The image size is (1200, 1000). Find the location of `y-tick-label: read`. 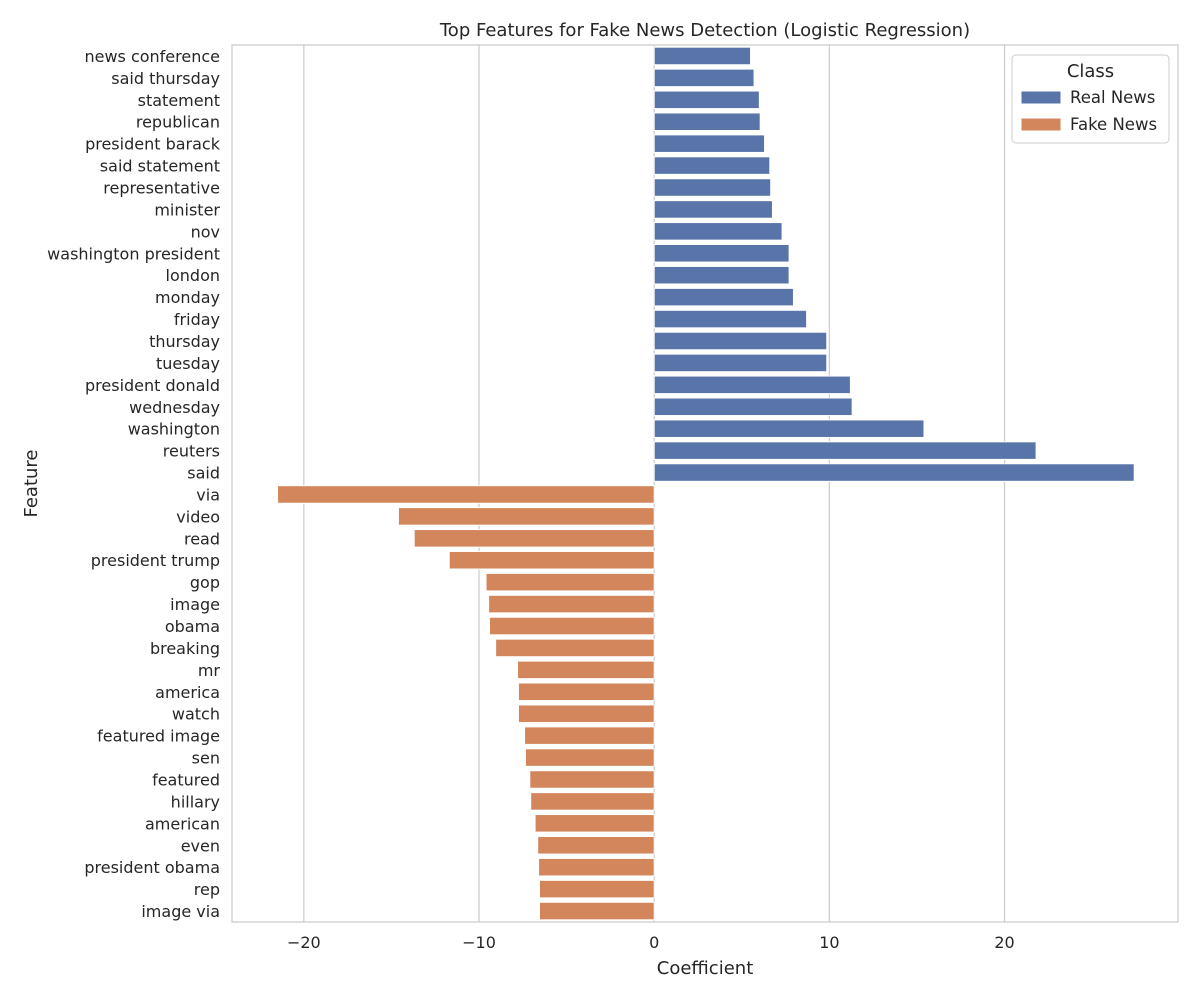

y-tick-label: read is located at coordinates (202, 538).